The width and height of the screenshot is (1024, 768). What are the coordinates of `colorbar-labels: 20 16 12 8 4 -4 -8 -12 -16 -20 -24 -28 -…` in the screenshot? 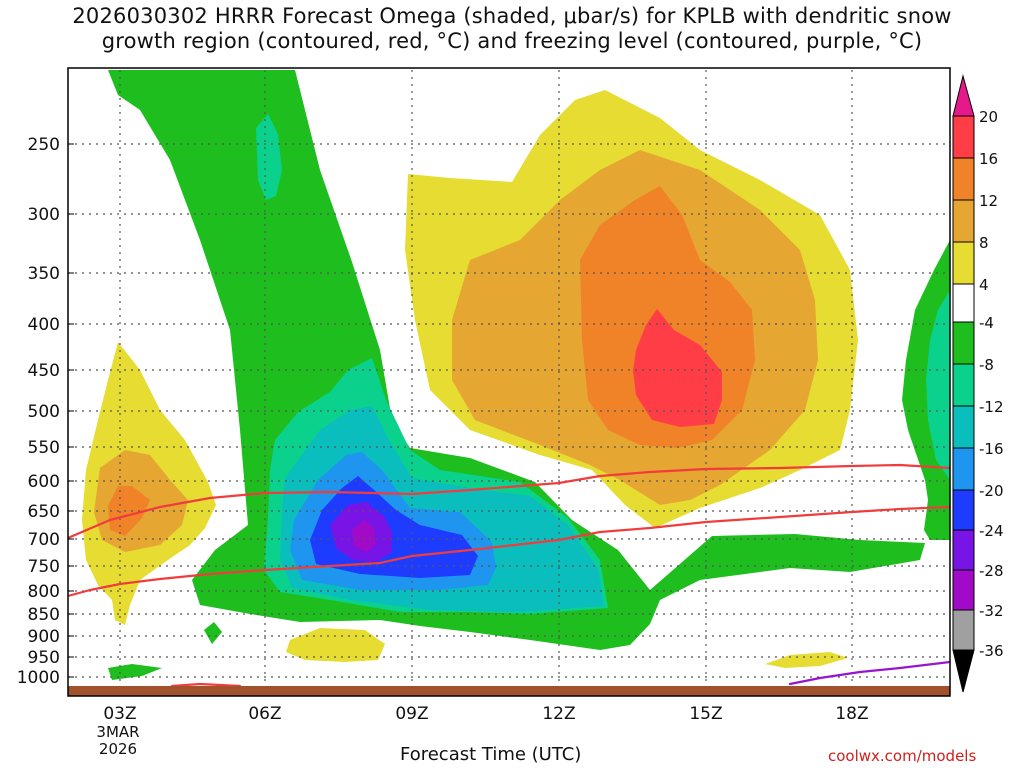 It's located at (991, 384).